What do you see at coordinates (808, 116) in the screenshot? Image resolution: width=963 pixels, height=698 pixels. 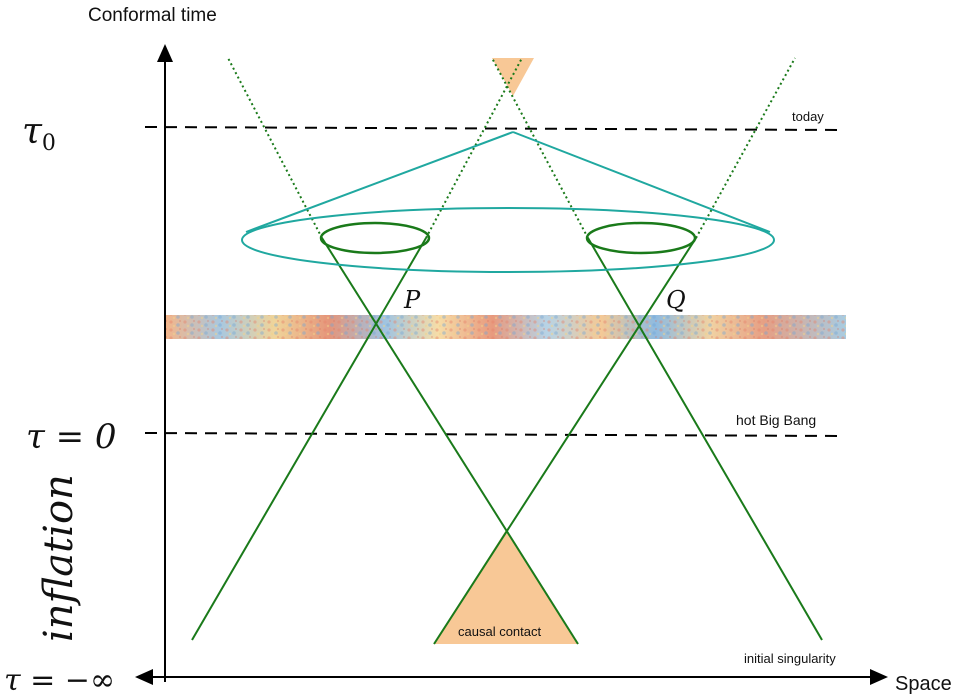 I see `today-label: today` at bounding box center [808, 116].